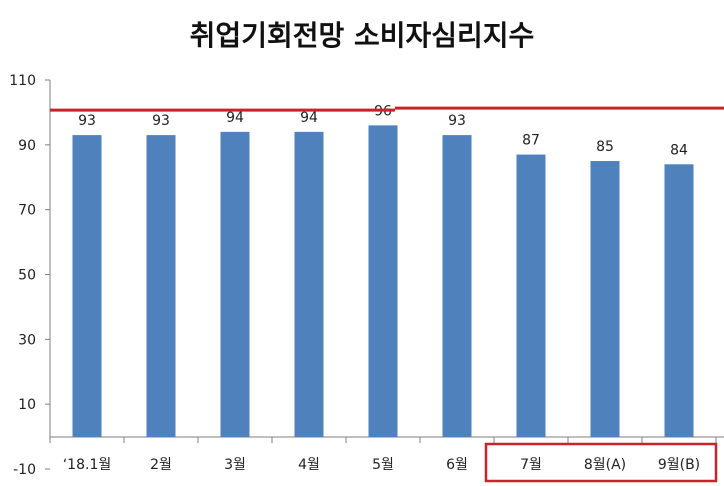 The image size is (724, 486). I want to click on category-label: 7월, so click(531, 465).